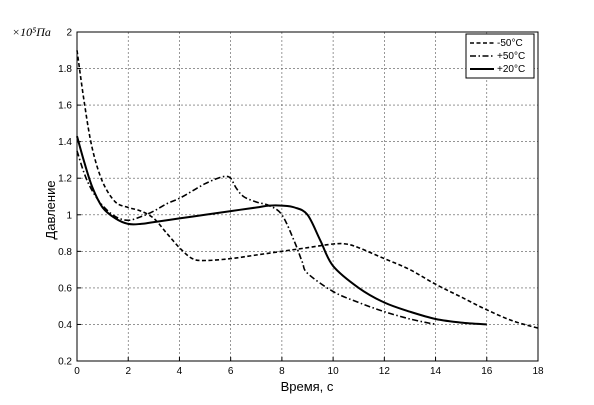 This screenshot has height=405, width=594. I want to click on legend-box, so click(500, 56).